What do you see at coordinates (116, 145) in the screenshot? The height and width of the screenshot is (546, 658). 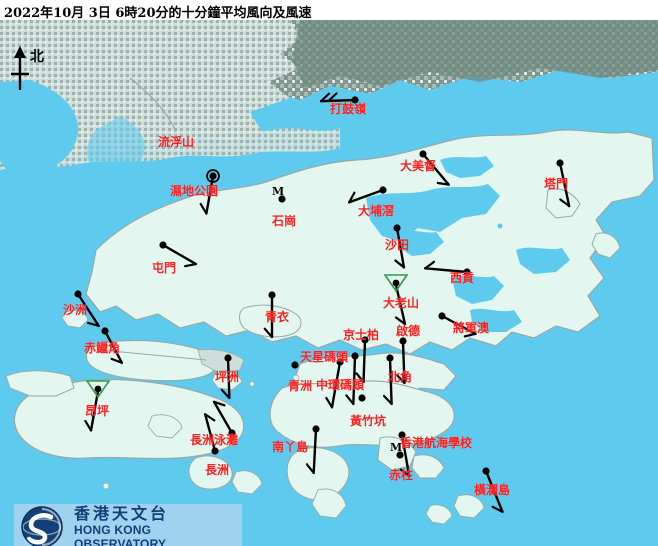 I see `inner-bay-water` at bounding box center [116, 145].